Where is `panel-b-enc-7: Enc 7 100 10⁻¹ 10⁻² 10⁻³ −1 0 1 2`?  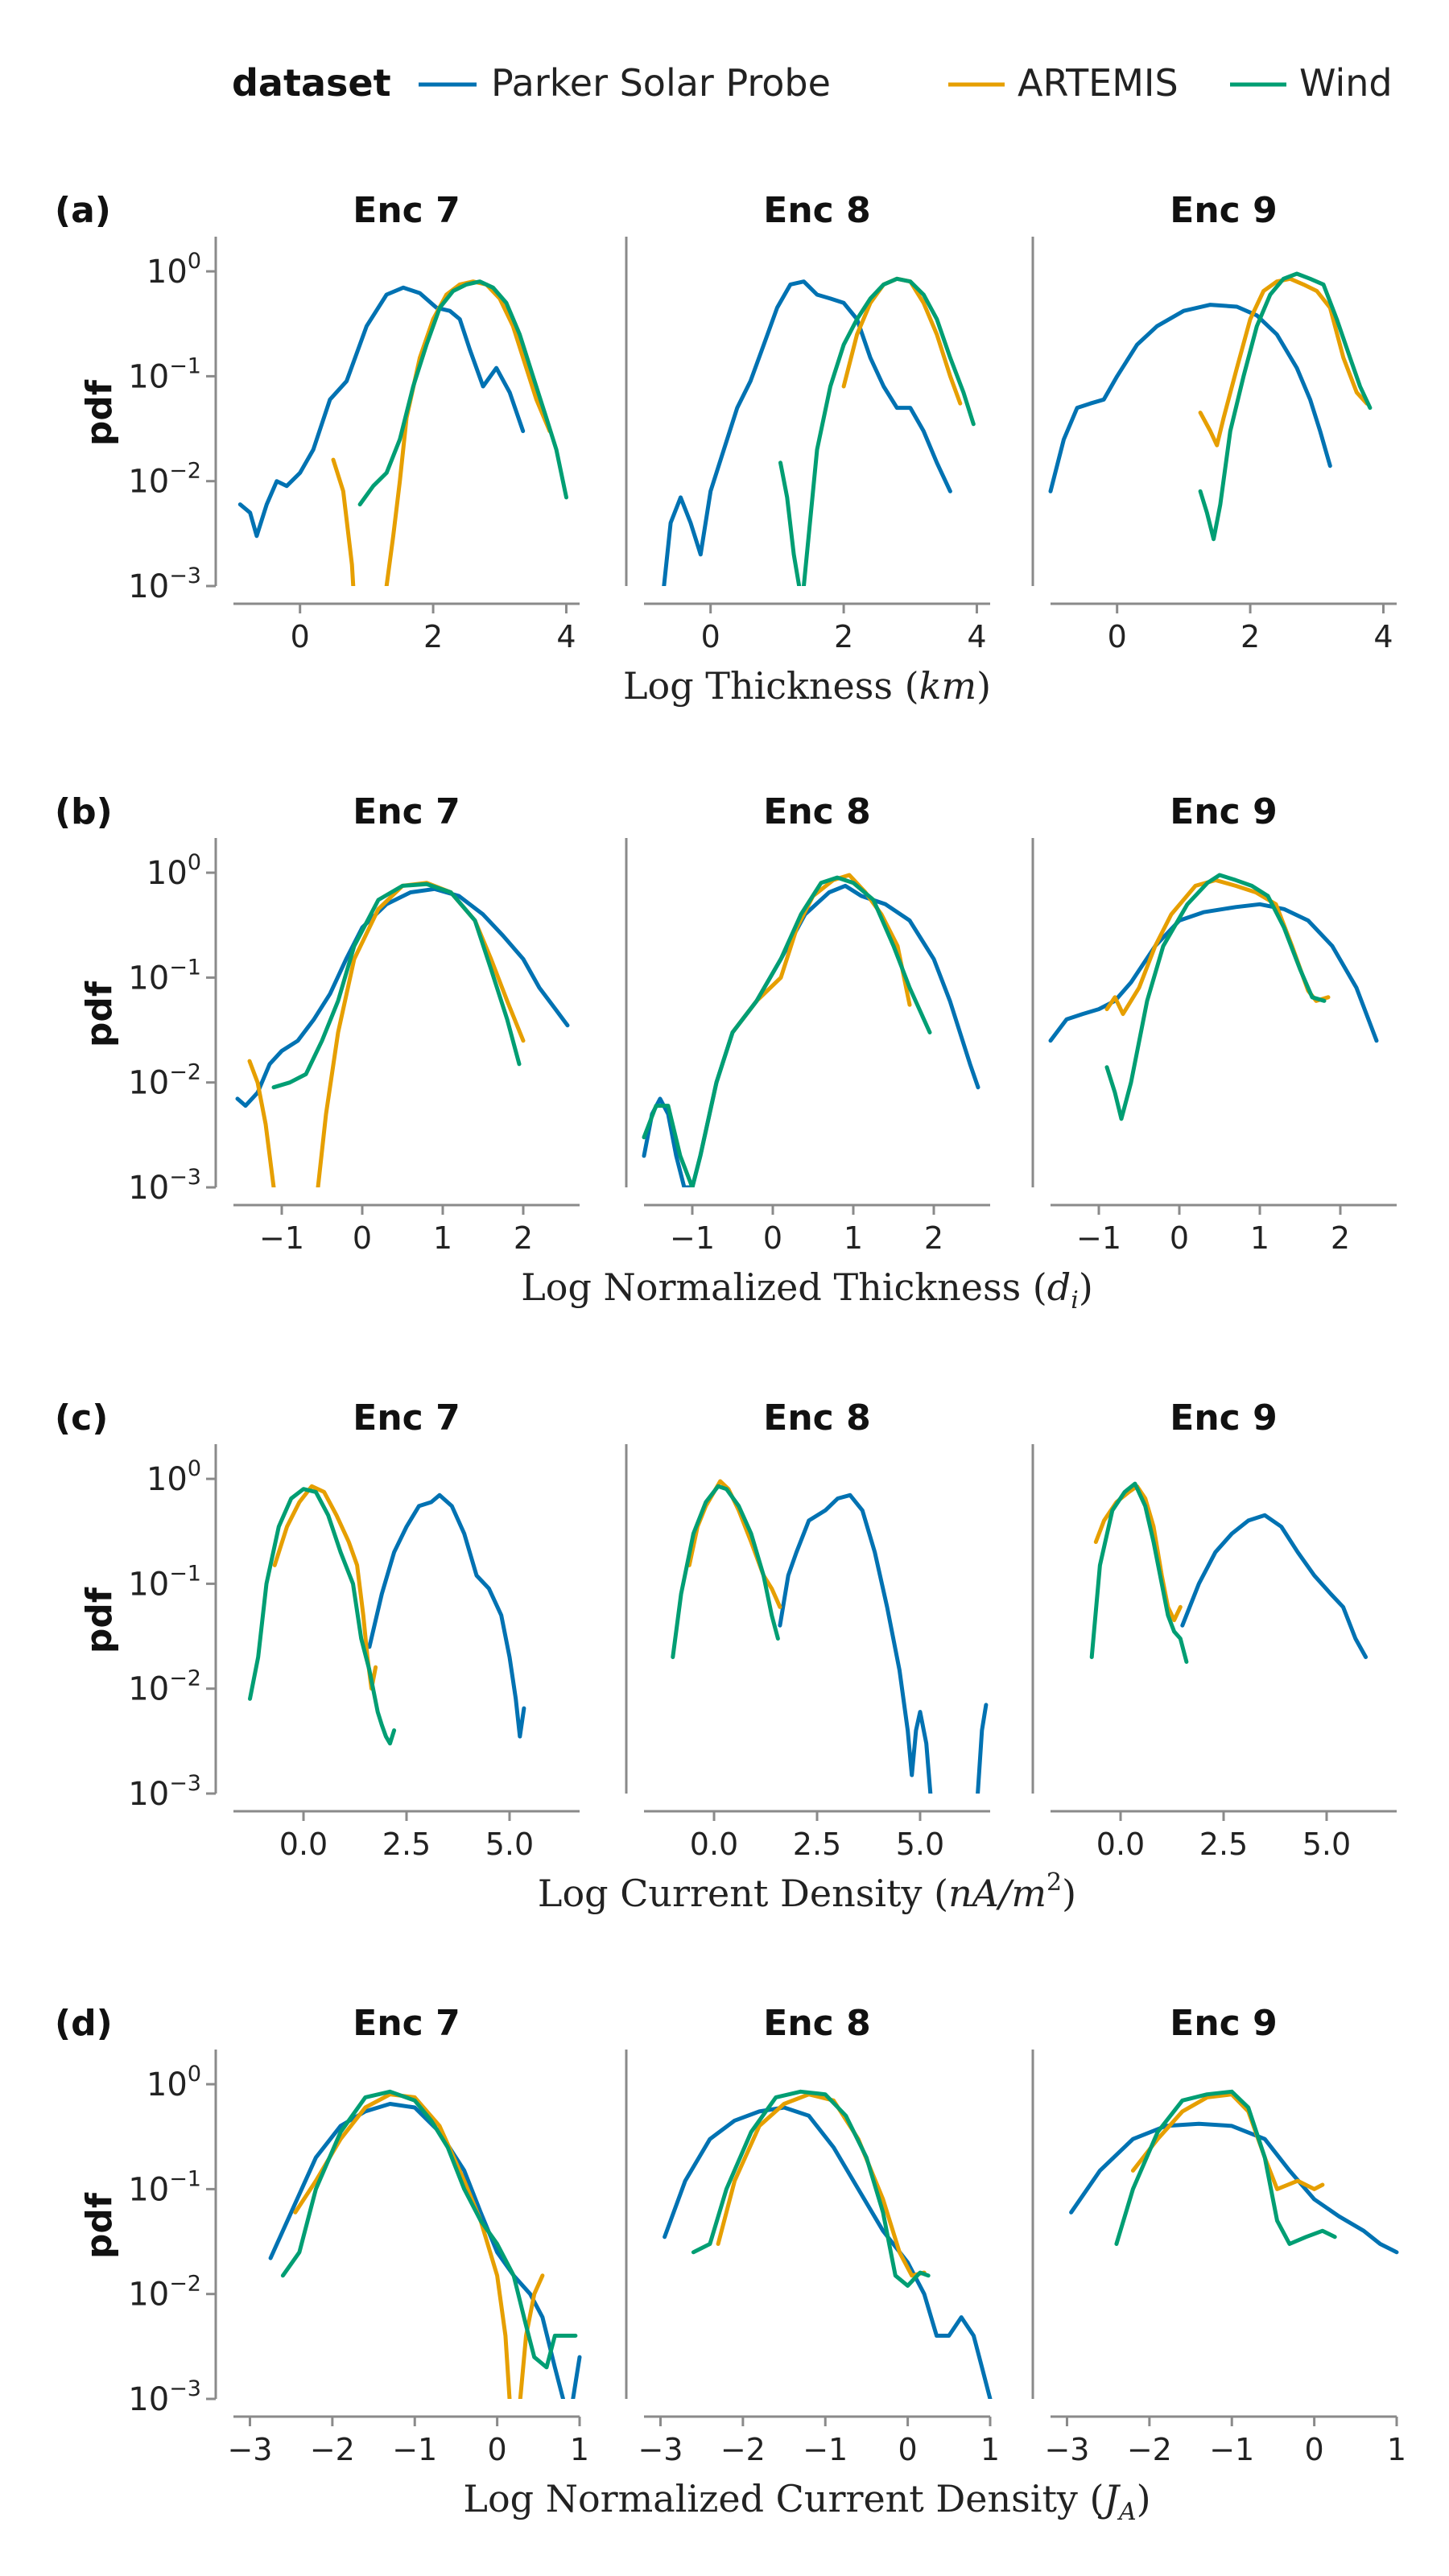
panel-b-enc-7: Enc 7 100 10⁻¹ 10⁻² 10⁻³ −1 0 1 2 is located at coordinates (354, 1023).